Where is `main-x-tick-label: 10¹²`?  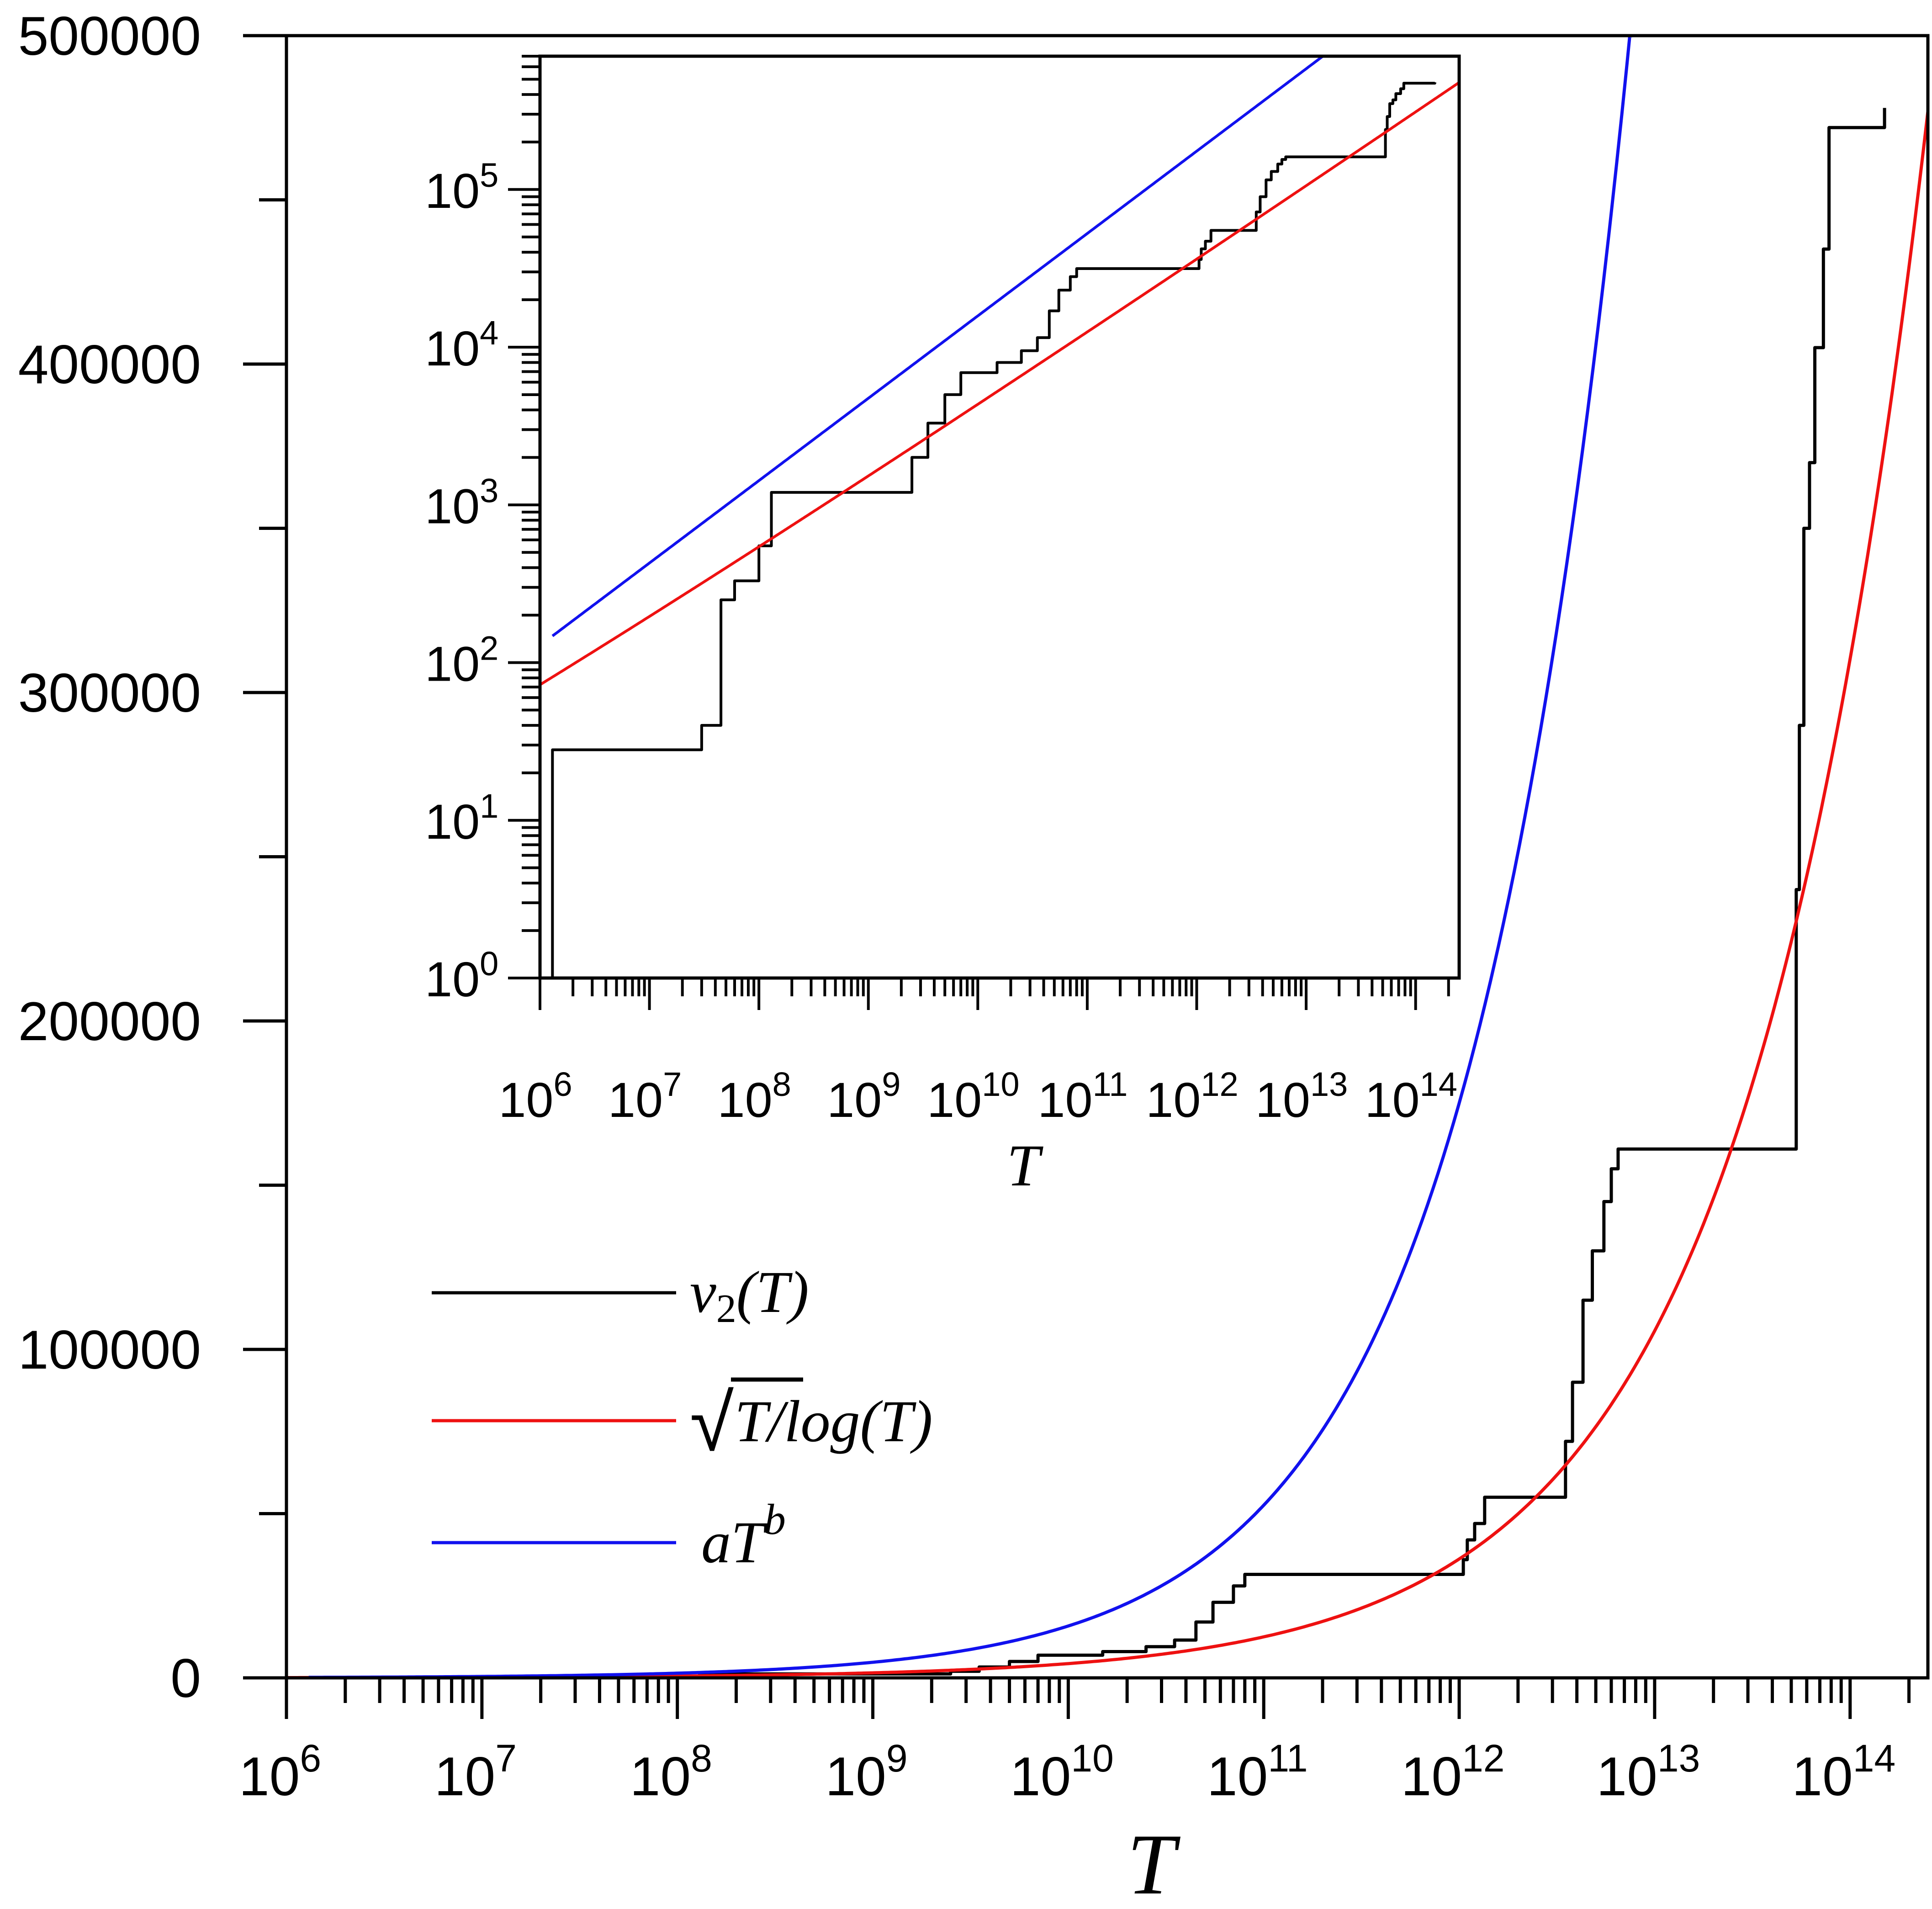
main-x-tick-label: 10¹² is located at coordinates (1453, 1772).